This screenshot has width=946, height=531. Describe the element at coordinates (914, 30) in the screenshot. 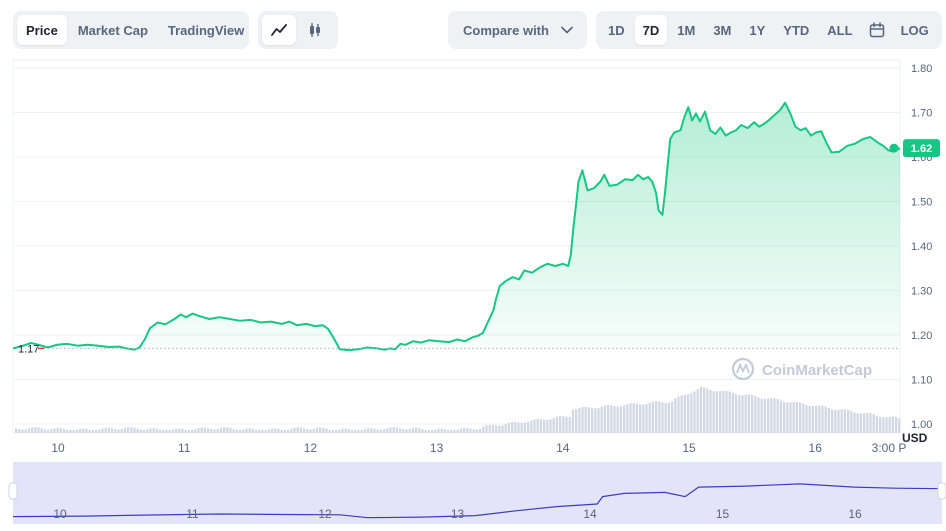

I see `log-scale-button: LOG` at that location.